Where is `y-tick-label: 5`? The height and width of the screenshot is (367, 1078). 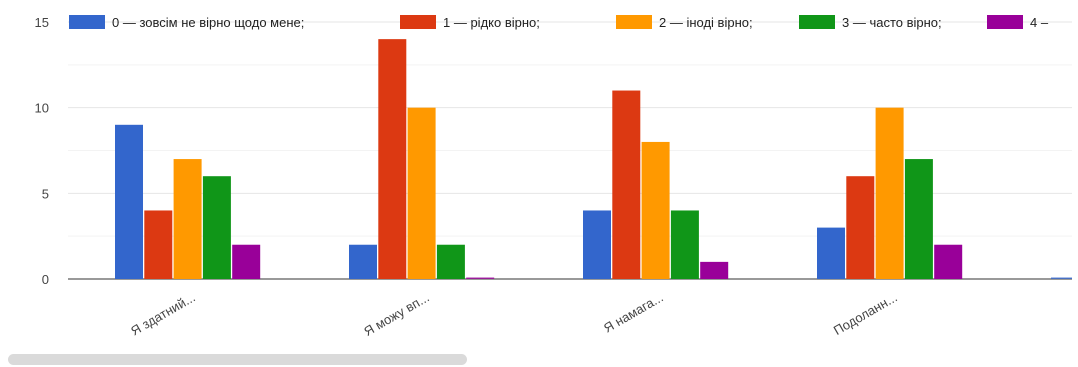 y-tick-label: 5 is located at coordinates (45, 193).